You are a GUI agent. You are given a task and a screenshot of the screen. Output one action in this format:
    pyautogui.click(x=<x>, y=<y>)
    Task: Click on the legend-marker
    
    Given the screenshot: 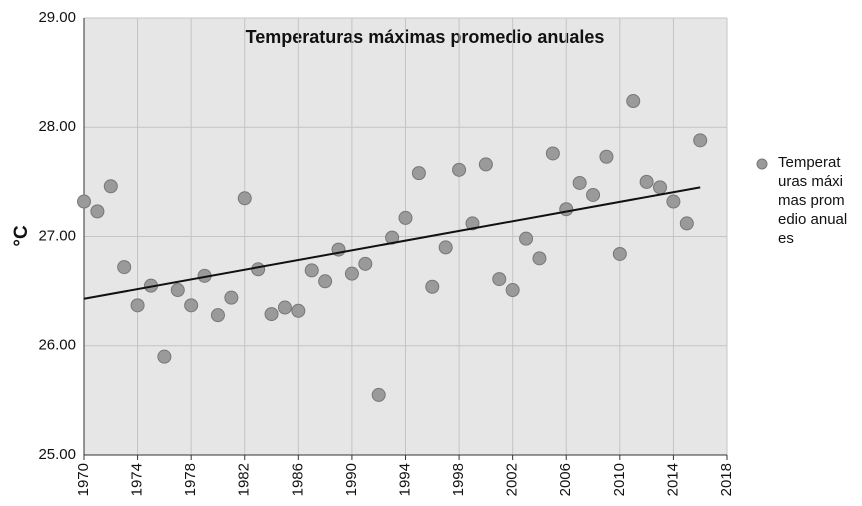 What is the action you would take?
    pyautogui.click(x=762, y=164)
    